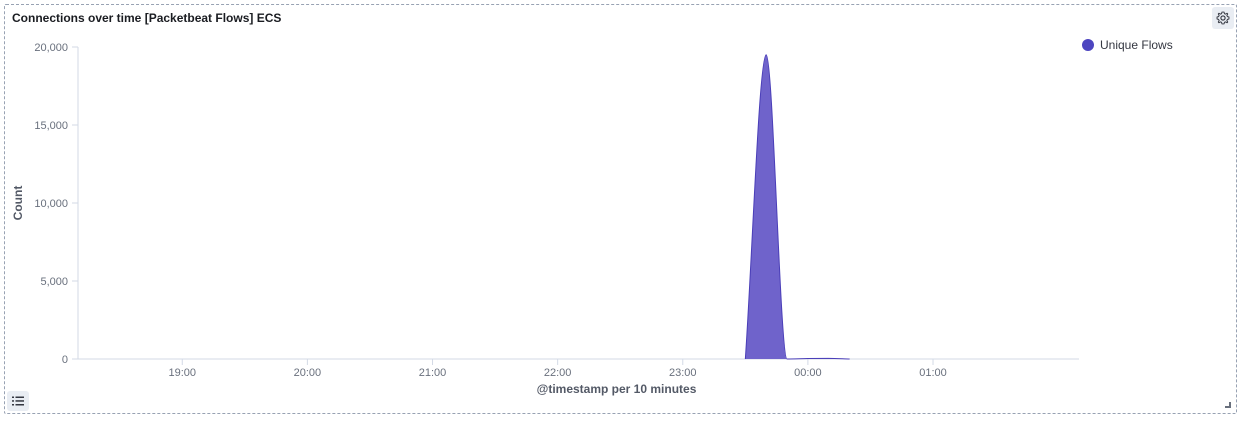 Image resolution: width=1243 pixels, height=422 pixels. Describe the element at coordinates (51, 204) in the screenshot. I see `y-tick-label: 10,000` at that location.